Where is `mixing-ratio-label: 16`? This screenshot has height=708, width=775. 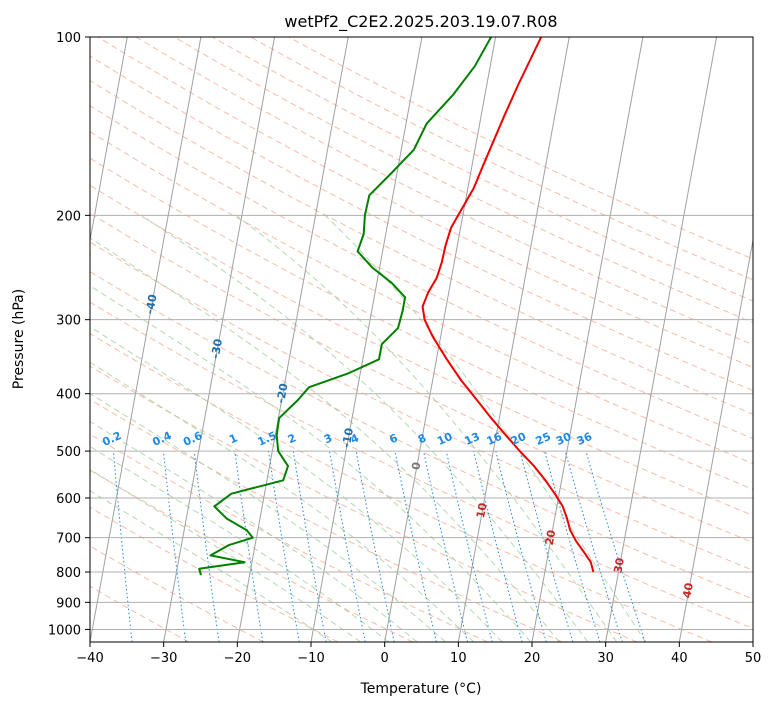
mixing-ratio-label: 16 is located at coordinates (495, 439).